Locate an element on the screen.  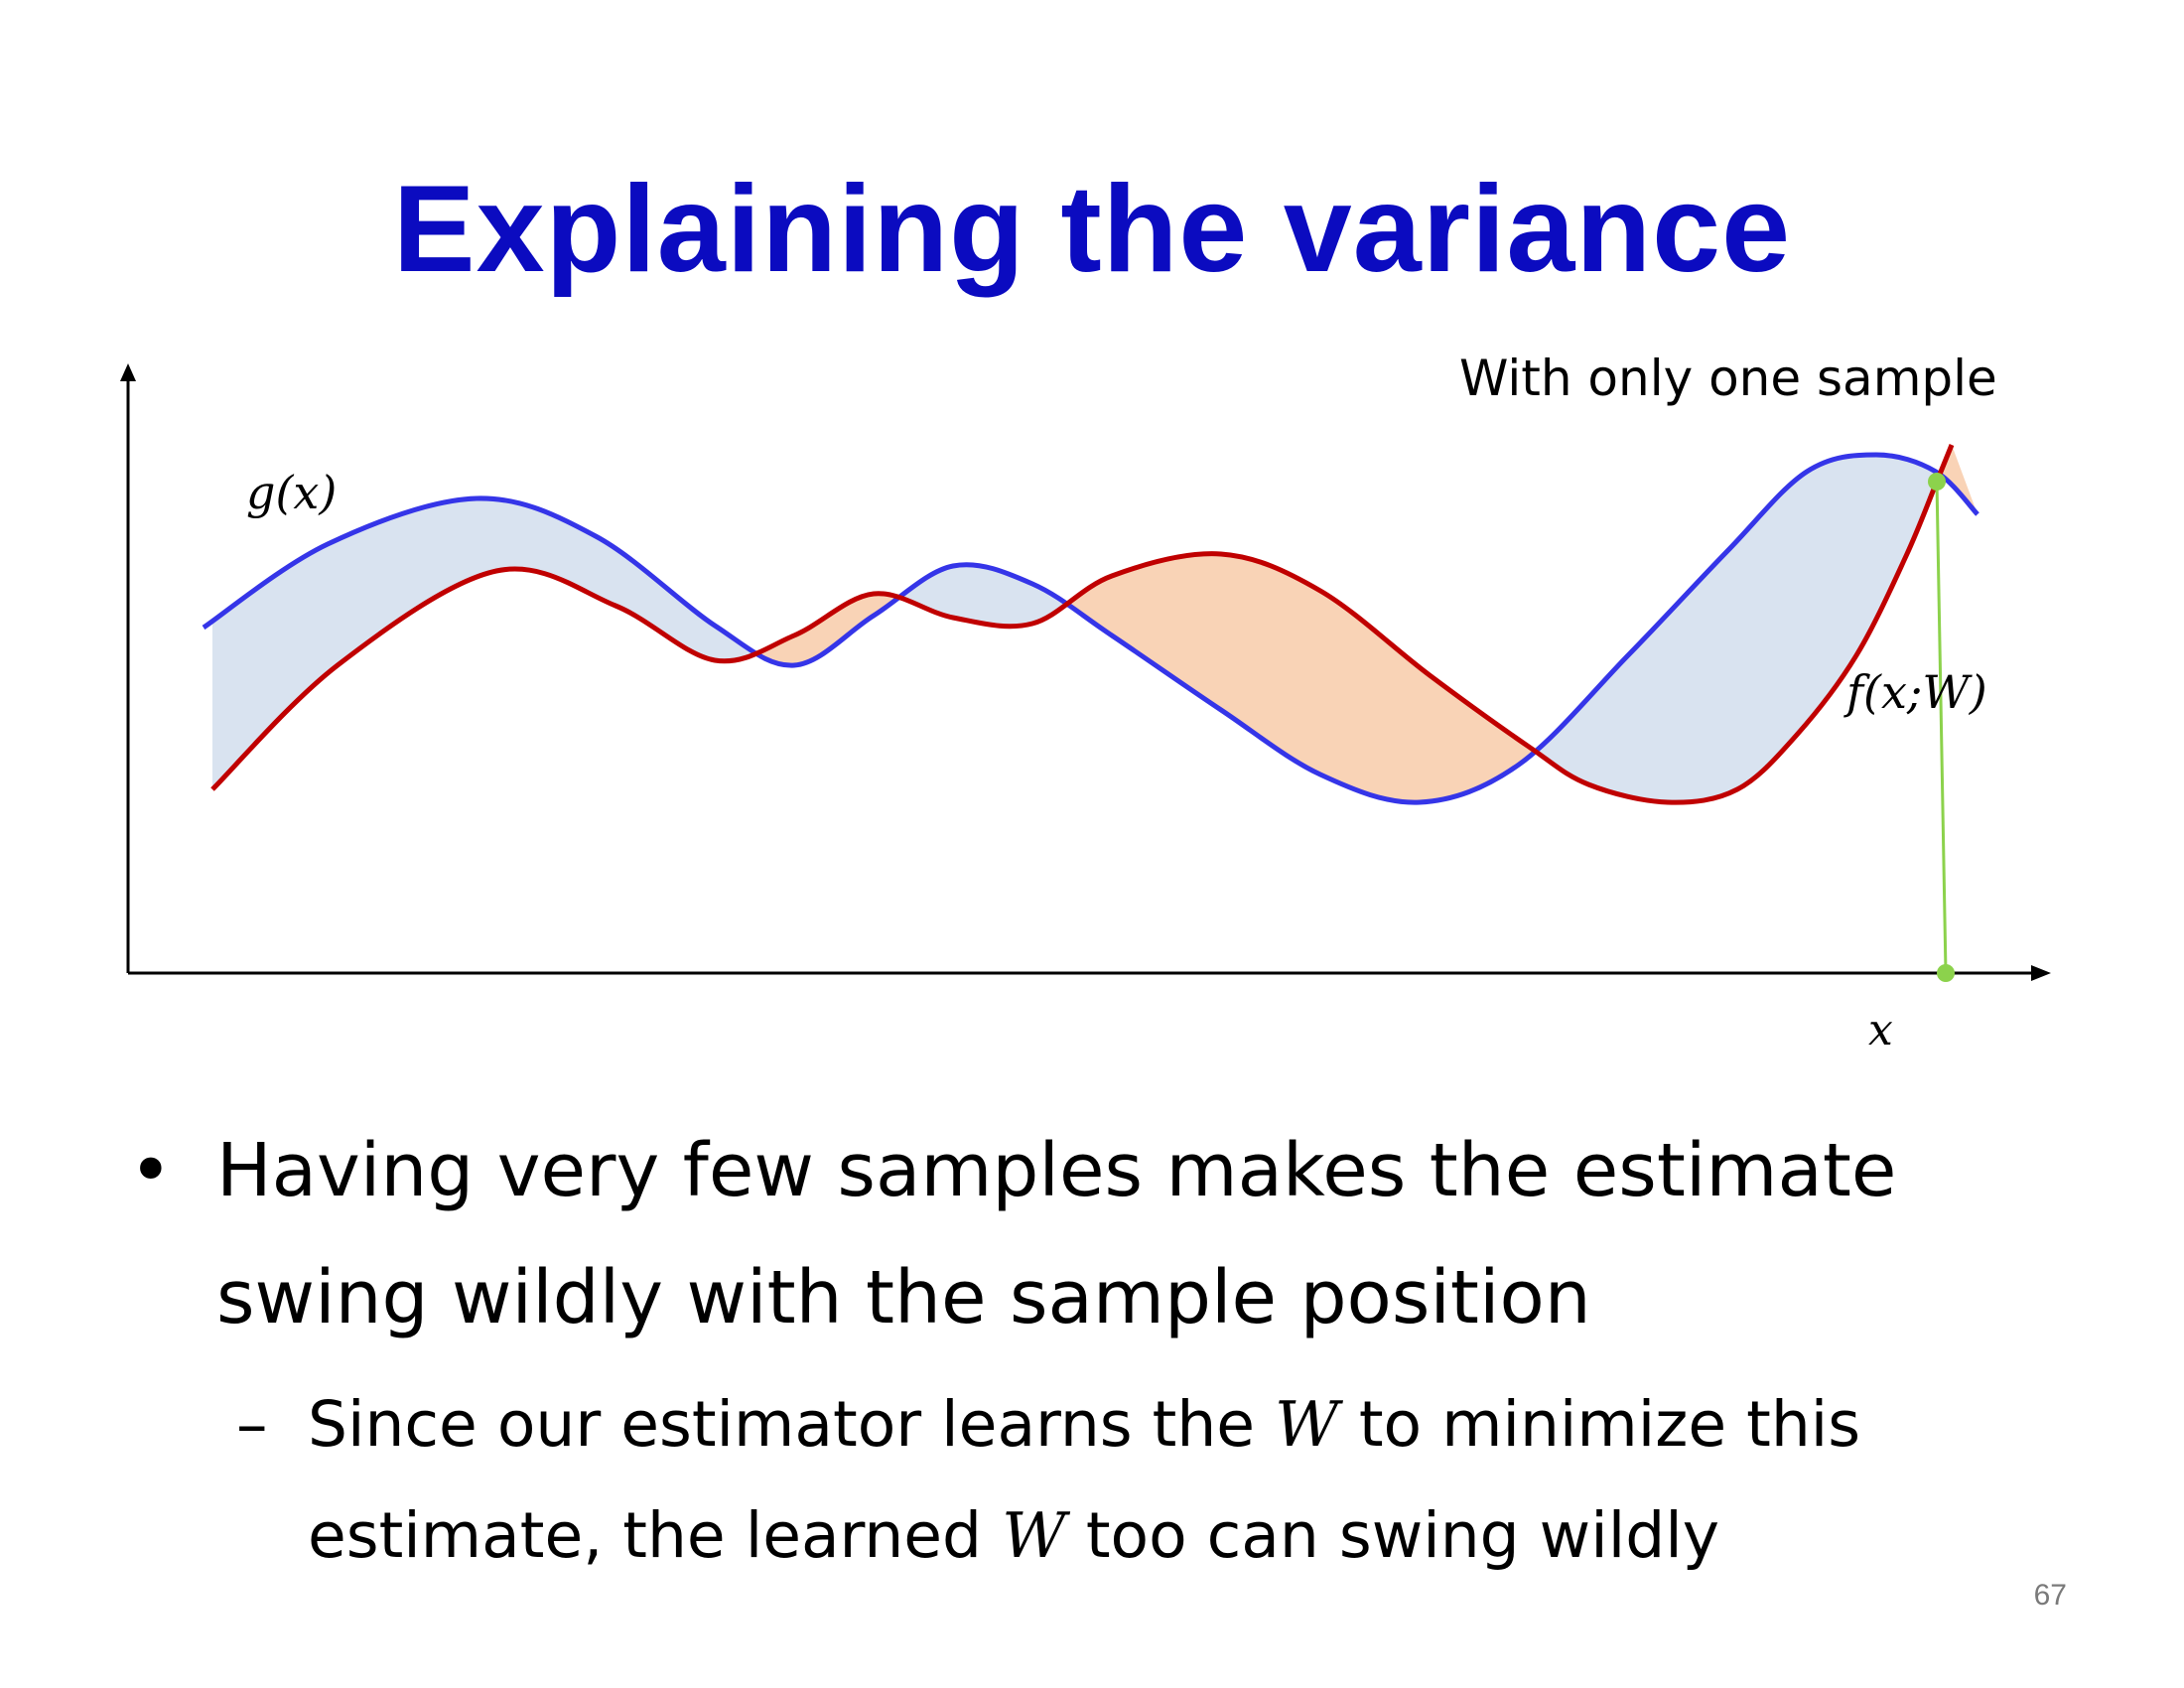
x-axis-arrowhead is located at coordinates (2041, 973).